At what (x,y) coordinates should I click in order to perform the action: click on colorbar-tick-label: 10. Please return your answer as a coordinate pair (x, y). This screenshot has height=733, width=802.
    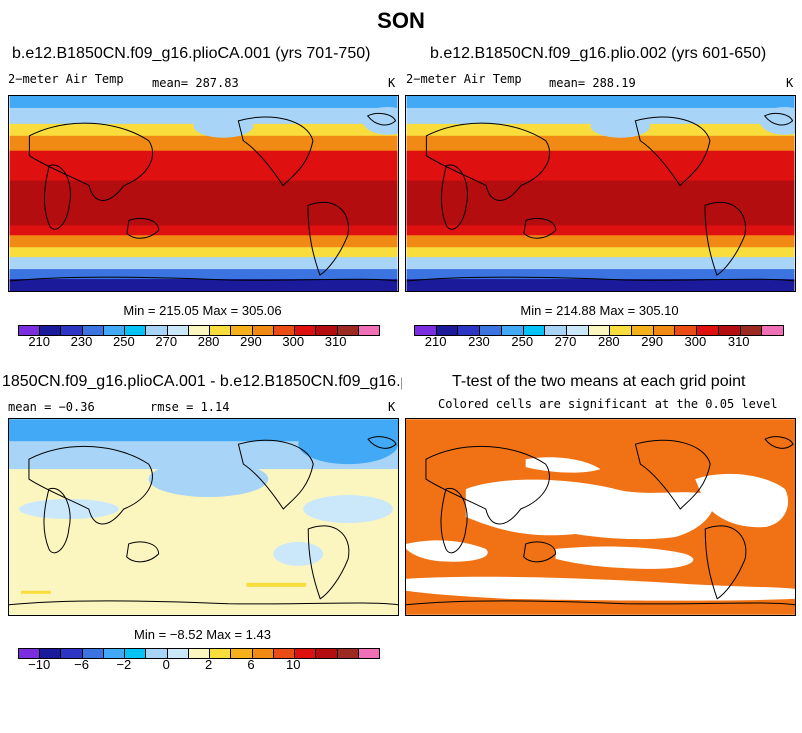
    Looking at the image, I should click on (293, 664).